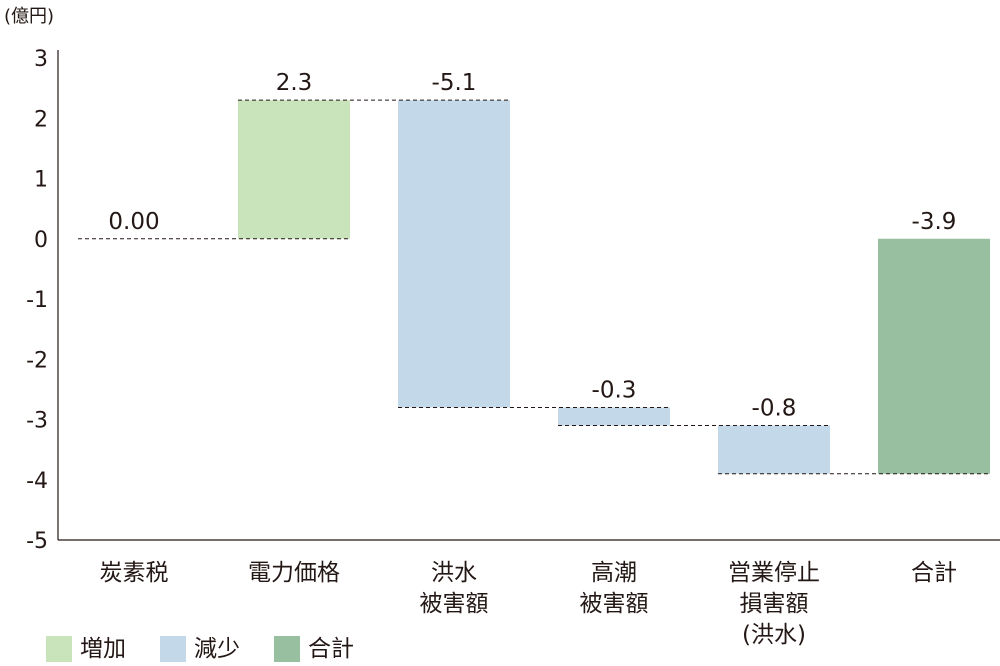 The image size is (1000, 666). What do you see at coordinates (614, 573) in the screenshot?
I see `category-label: 高潮` at bounding box center [614, 573].